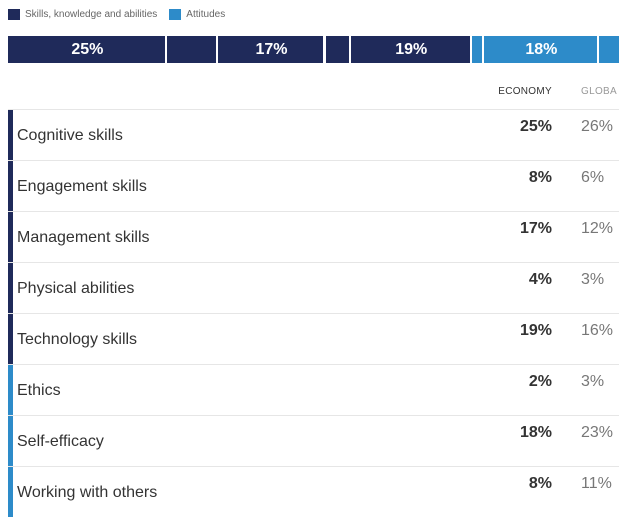 This screenshot has width=619, height=517. Describe the element at coordinates (313, 389) in the screenshot. I see `table-row: Ethics 2% 3%` at that location.